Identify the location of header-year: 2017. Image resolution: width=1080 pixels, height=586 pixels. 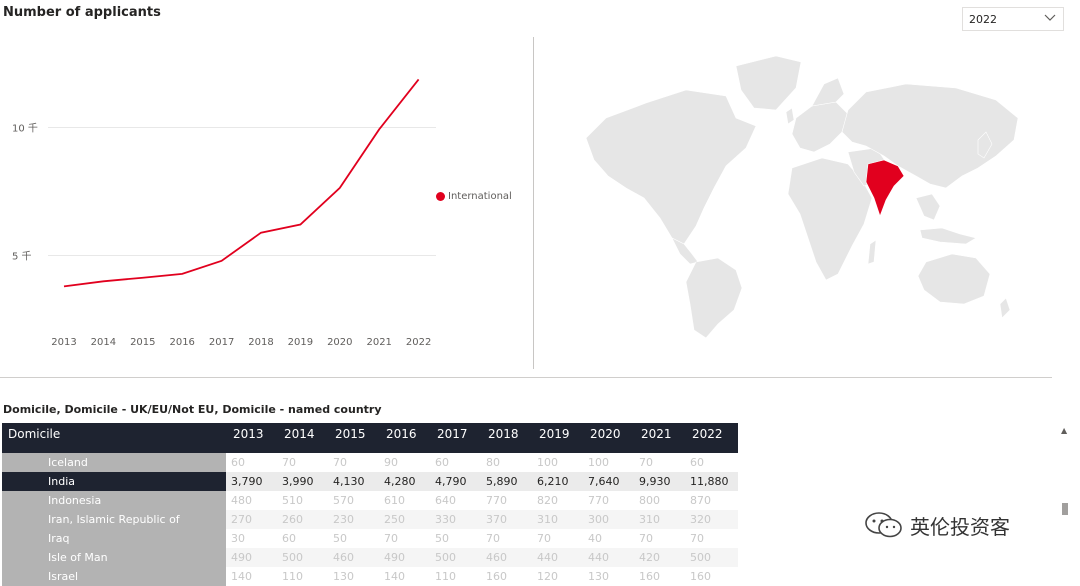
(457, 438).